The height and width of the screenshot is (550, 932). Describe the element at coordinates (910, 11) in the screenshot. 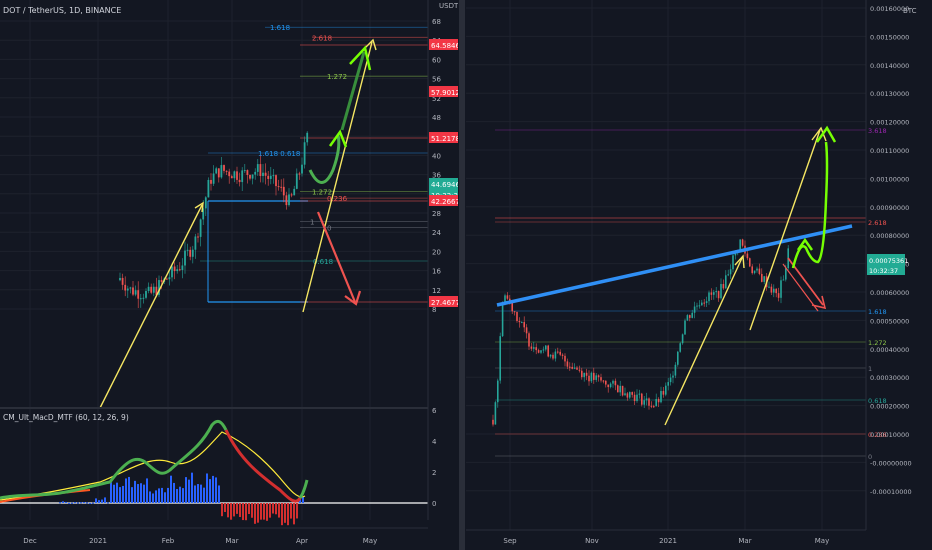

I see `symbol-label: BTC` at that location.